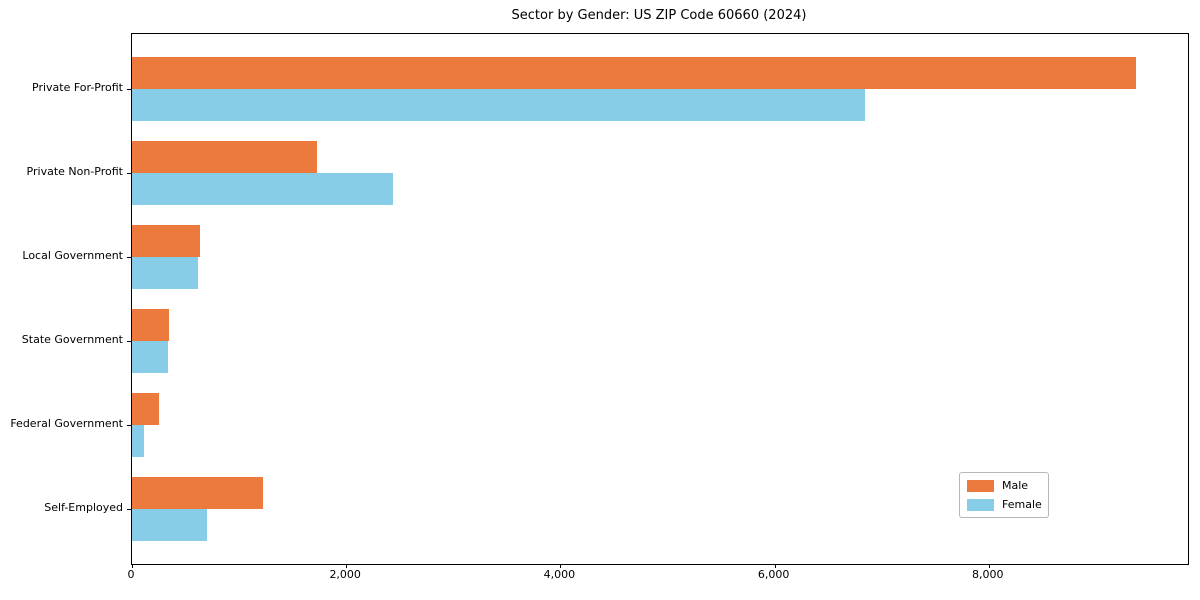  What do you see at coordinates (131, 574) in the screenshot?
I see `x-tick-label: 0` at bounding box center [131, 574].